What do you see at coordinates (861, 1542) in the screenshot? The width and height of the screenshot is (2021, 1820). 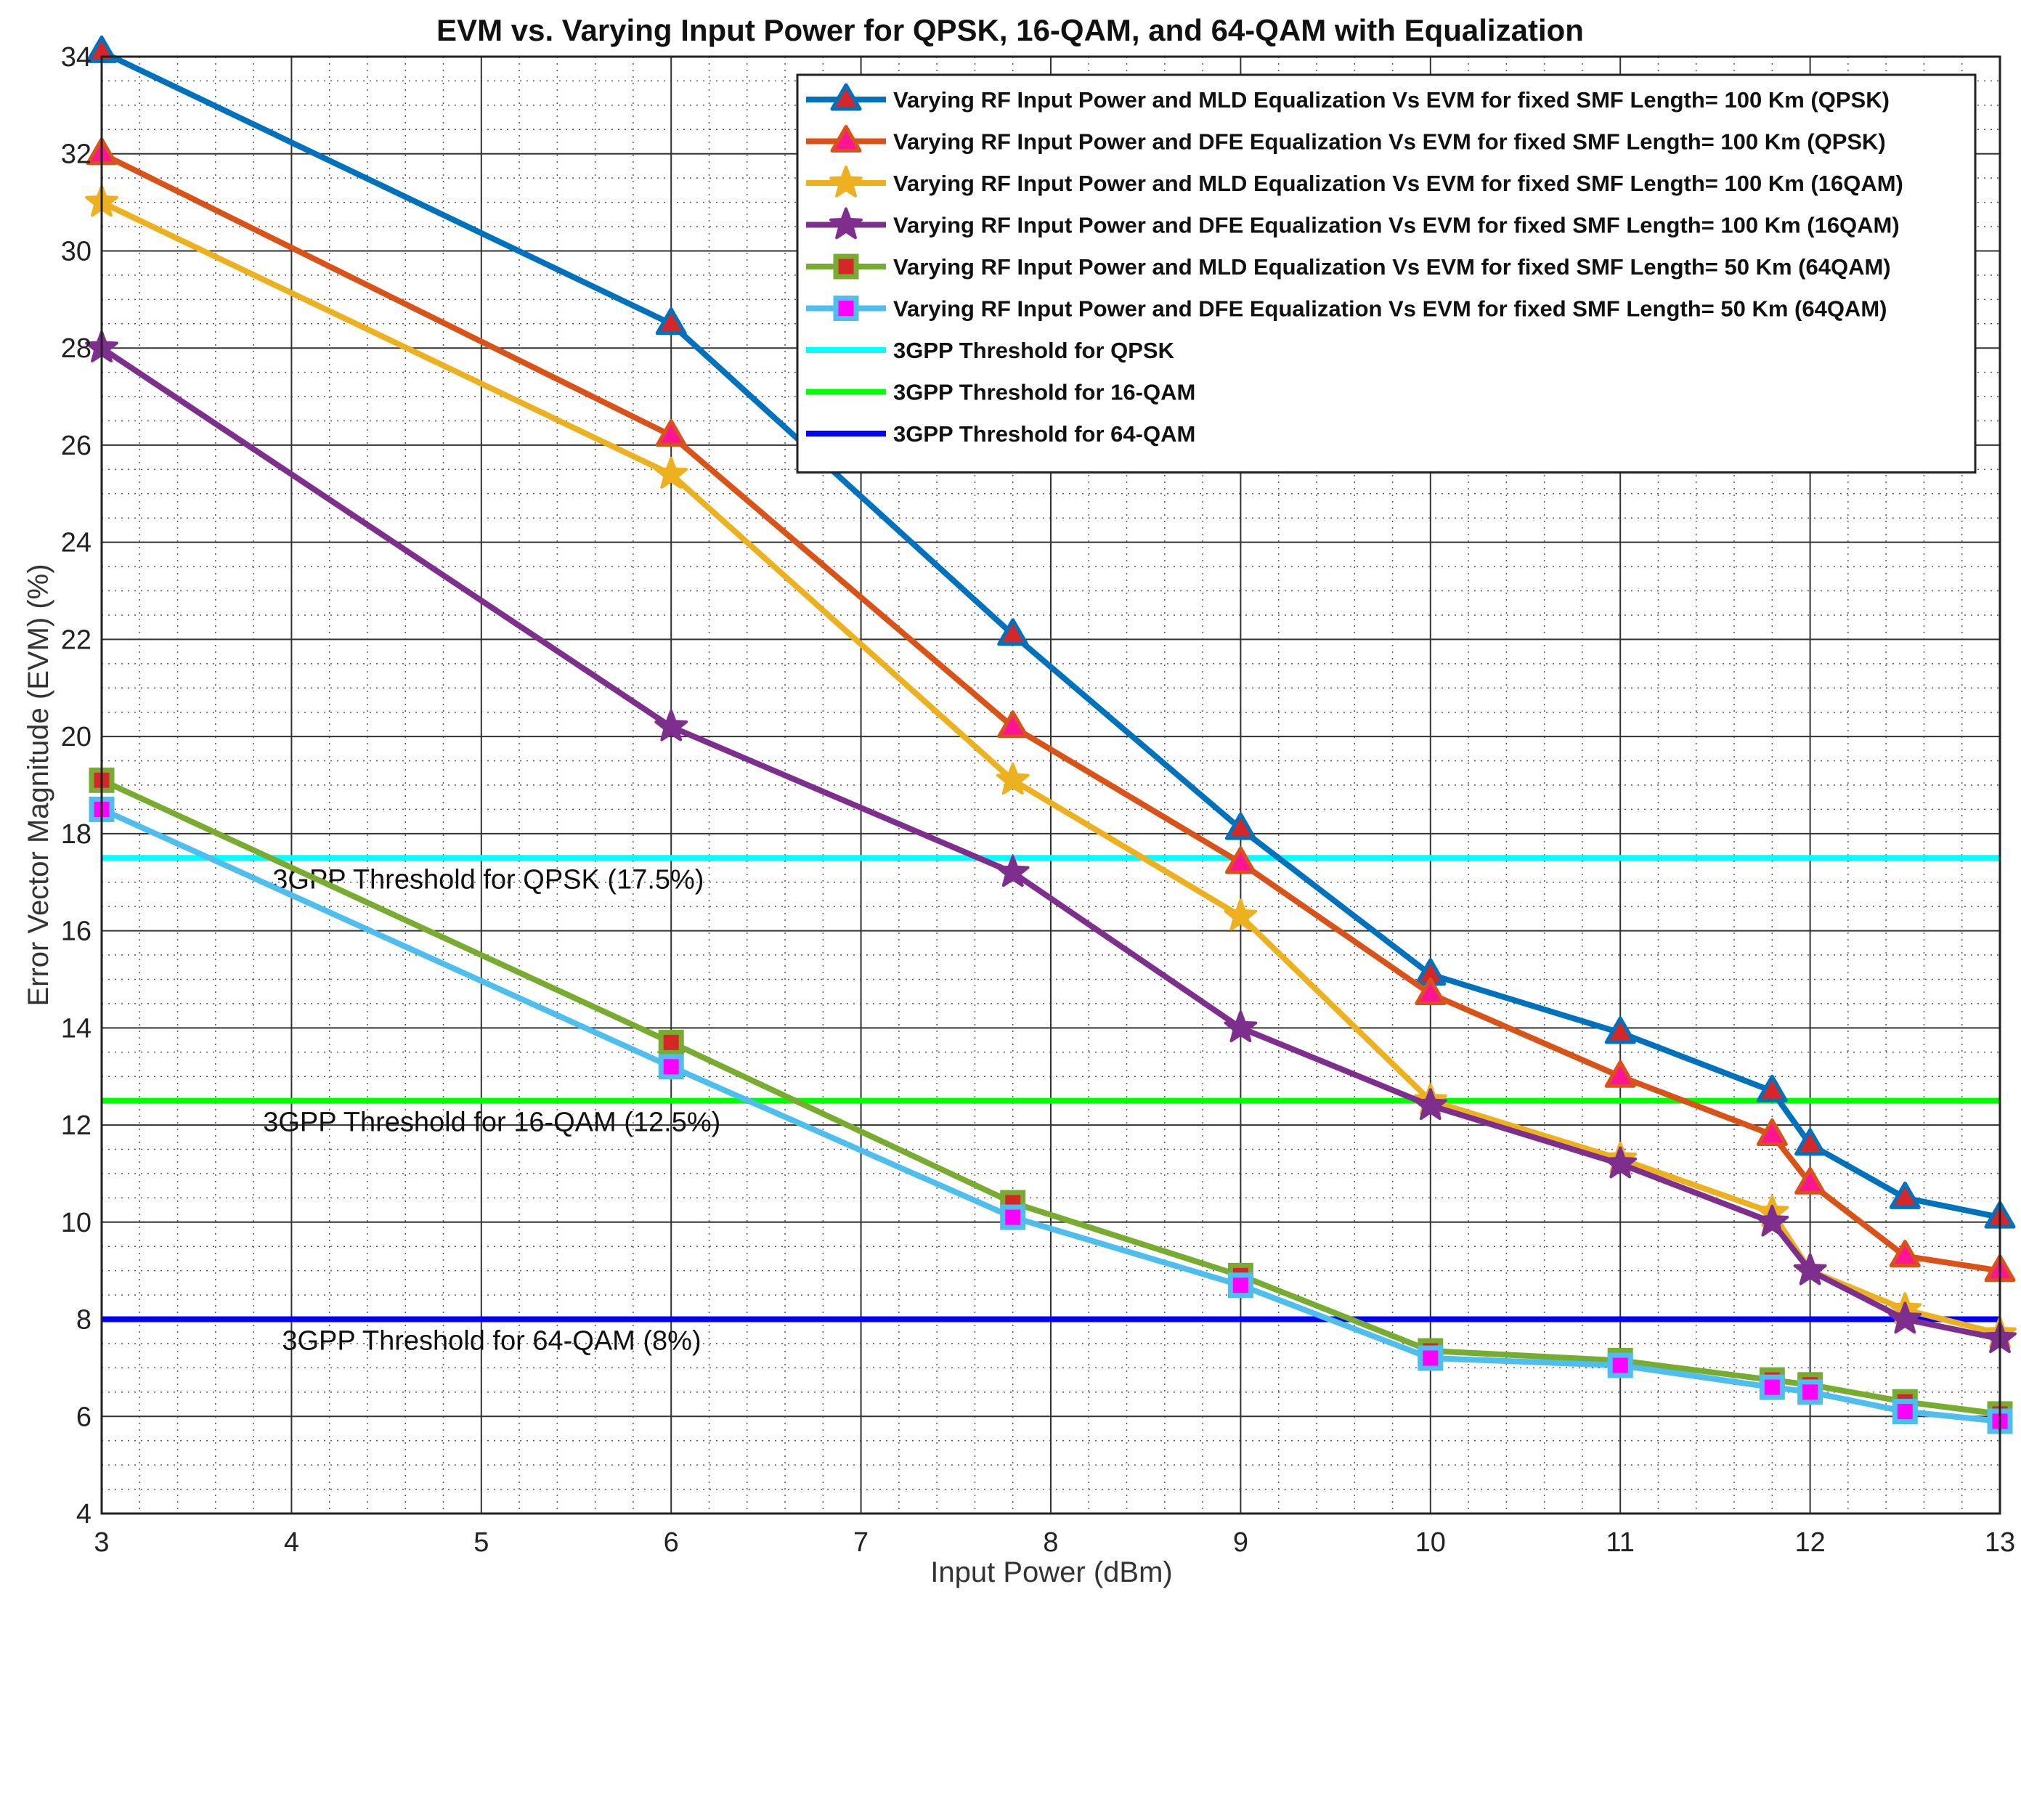 I see `x-tick-label: 7` at bounding box center [861, 1542].